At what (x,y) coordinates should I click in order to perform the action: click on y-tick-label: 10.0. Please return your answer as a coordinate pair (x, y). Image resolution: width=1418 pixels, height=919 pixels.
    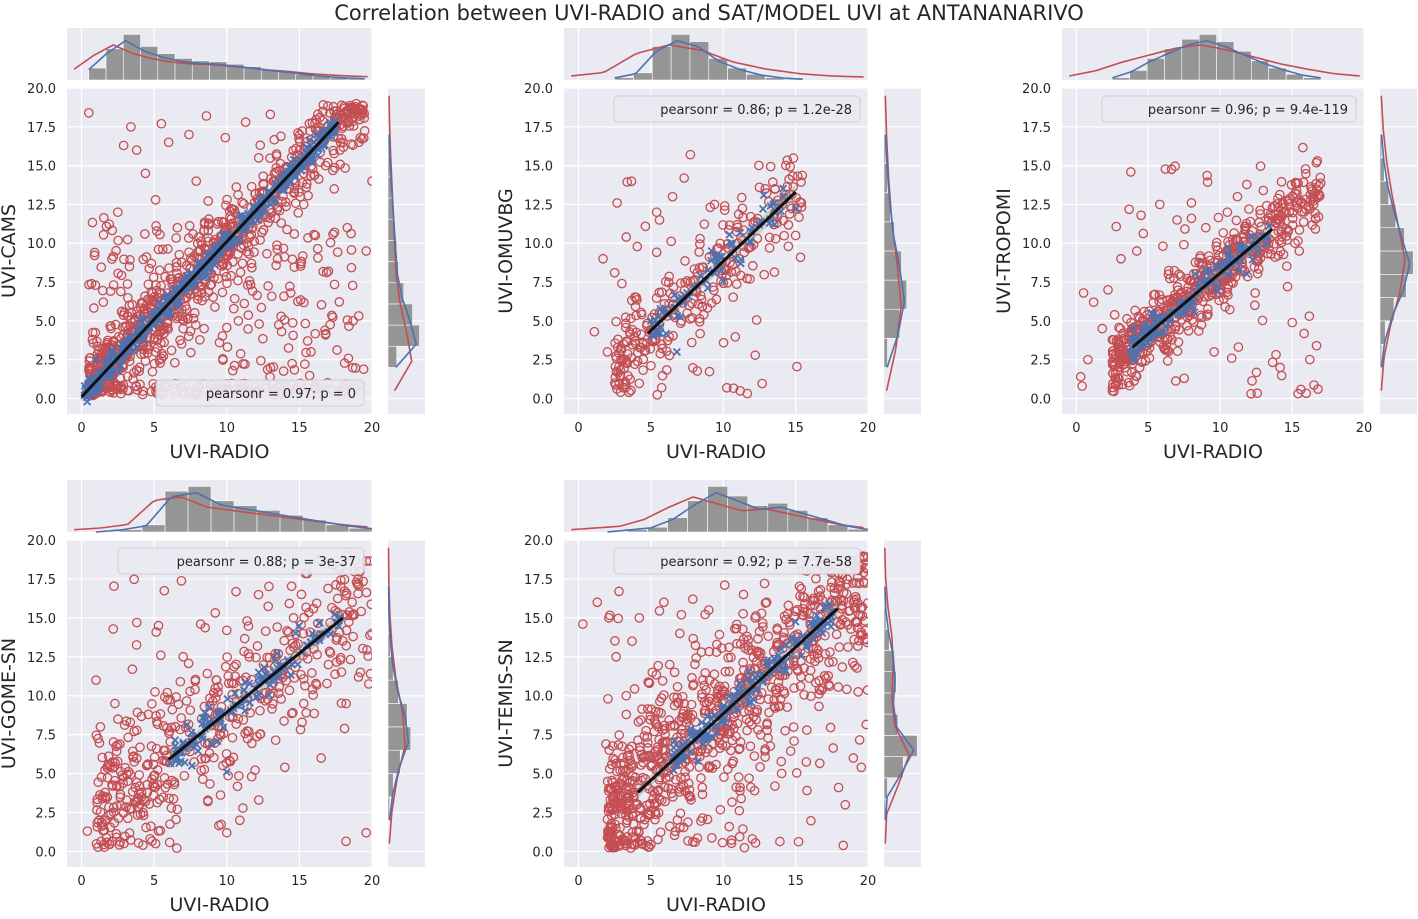
    Looking at the image, I should click on (538, 244).